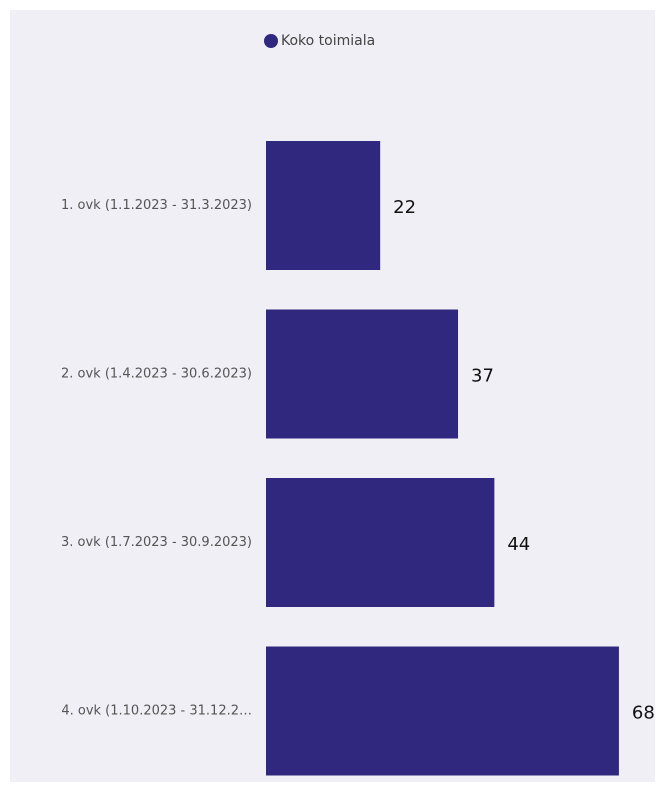  What do you see at coordinates (156, 205) in the screenshot?
I see `y-tick-label: 1. ovk (1.1.2023 - 31.3.2023)` at bounding box center [156, 205].